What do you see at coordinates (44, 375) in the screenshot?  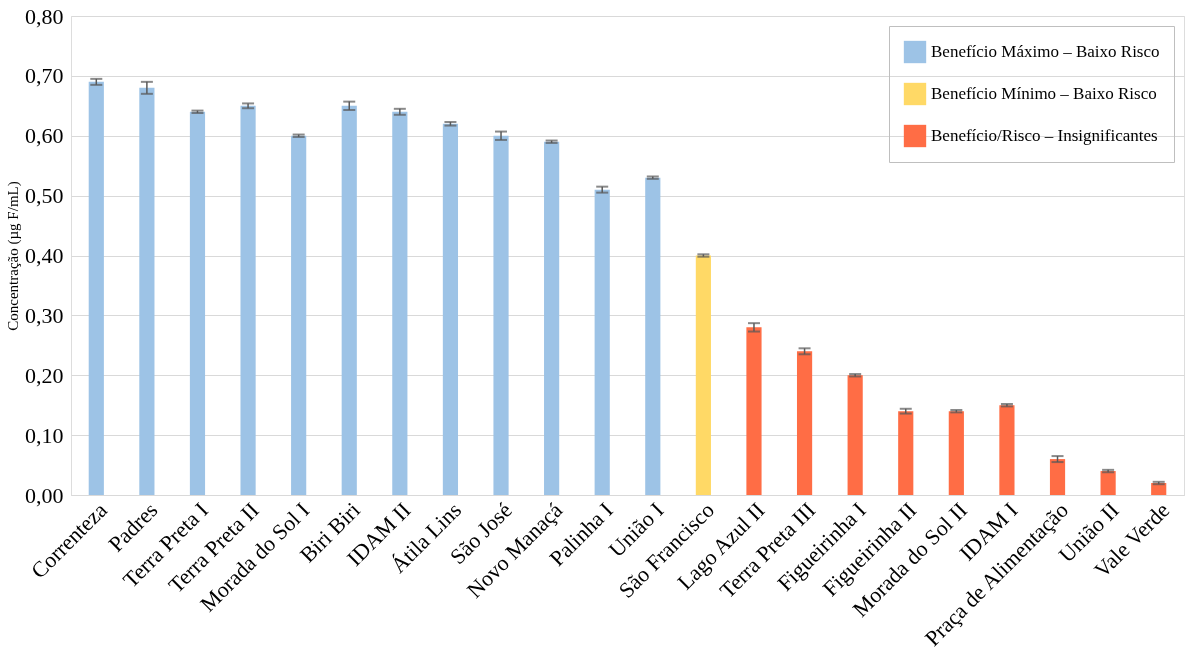 I see `y-tick-label: 0,20` at bounding box center [44, 375].